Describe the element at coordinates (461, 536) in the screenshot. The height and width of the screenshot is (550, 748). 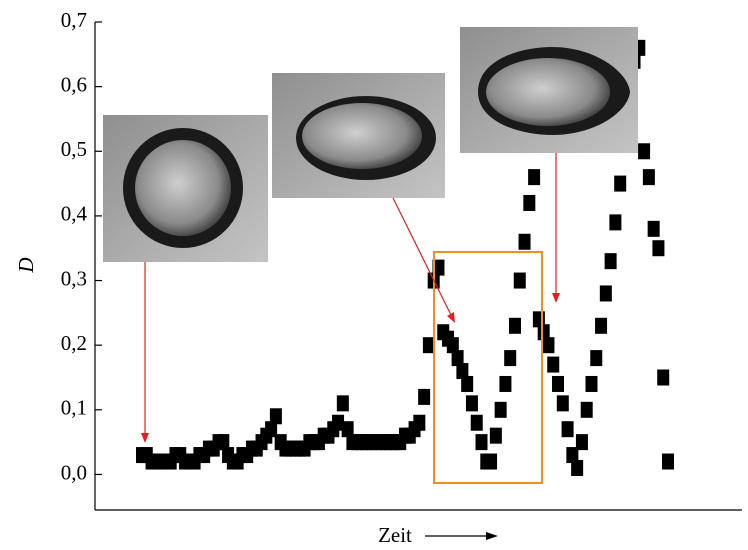
I see `x-label-arrow` at that location.